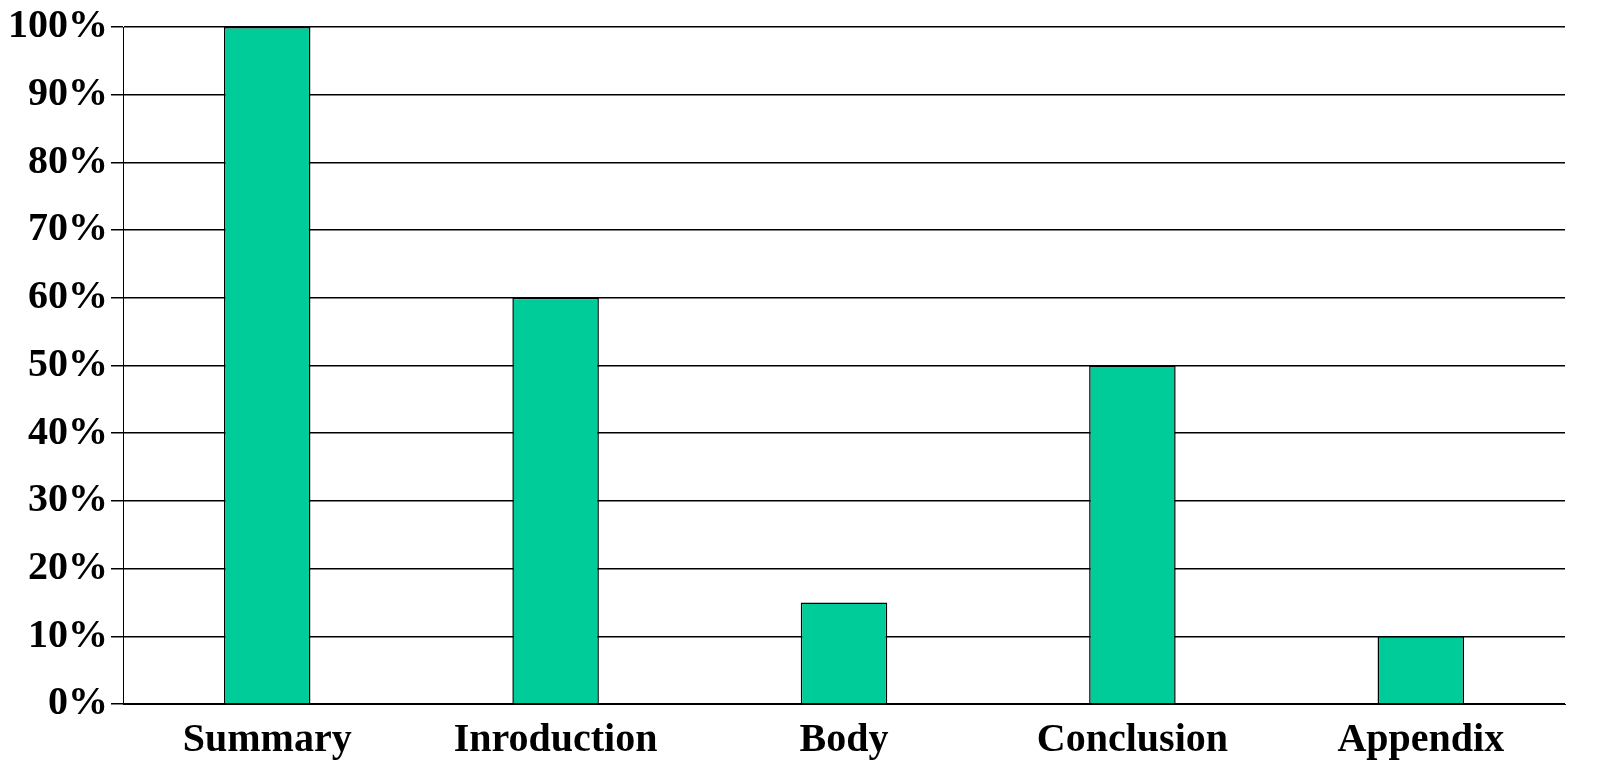 The image size is (1610, 778). I want to click on y-tick-label: 0%, so click(78, 701).